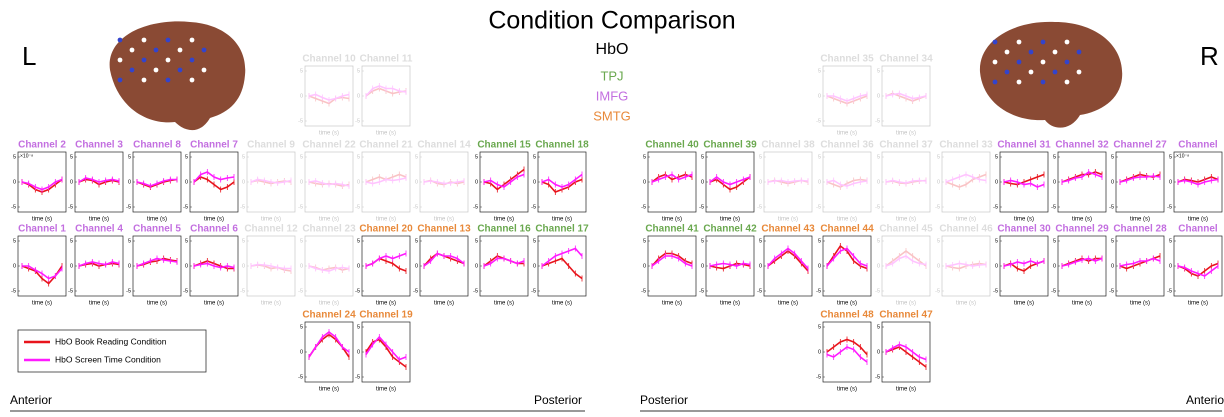  What do you see at coordinates (599, 61) in the screenshot?
I see `optode-grid` at bounding box center [599, 61].